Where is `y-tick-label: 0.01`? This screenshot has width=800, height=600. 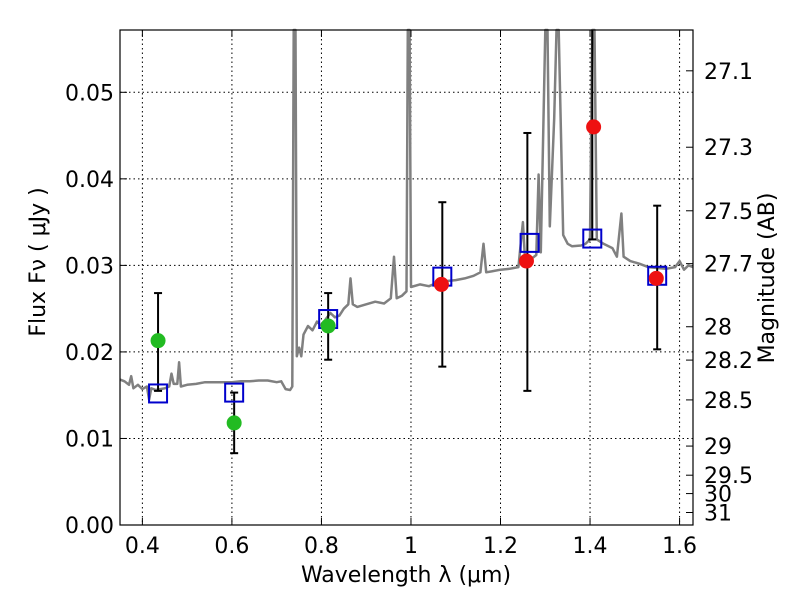
y-tick-label: 0.01 is located at coordinates (89, 439).